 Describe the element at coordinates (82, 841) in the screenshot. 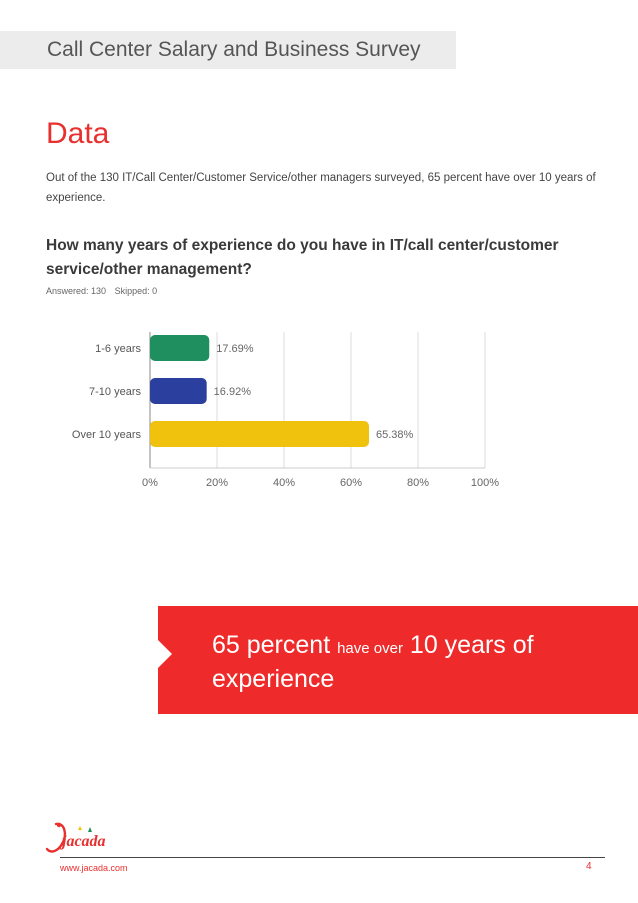

I see `logo-text: jacada` at that location.